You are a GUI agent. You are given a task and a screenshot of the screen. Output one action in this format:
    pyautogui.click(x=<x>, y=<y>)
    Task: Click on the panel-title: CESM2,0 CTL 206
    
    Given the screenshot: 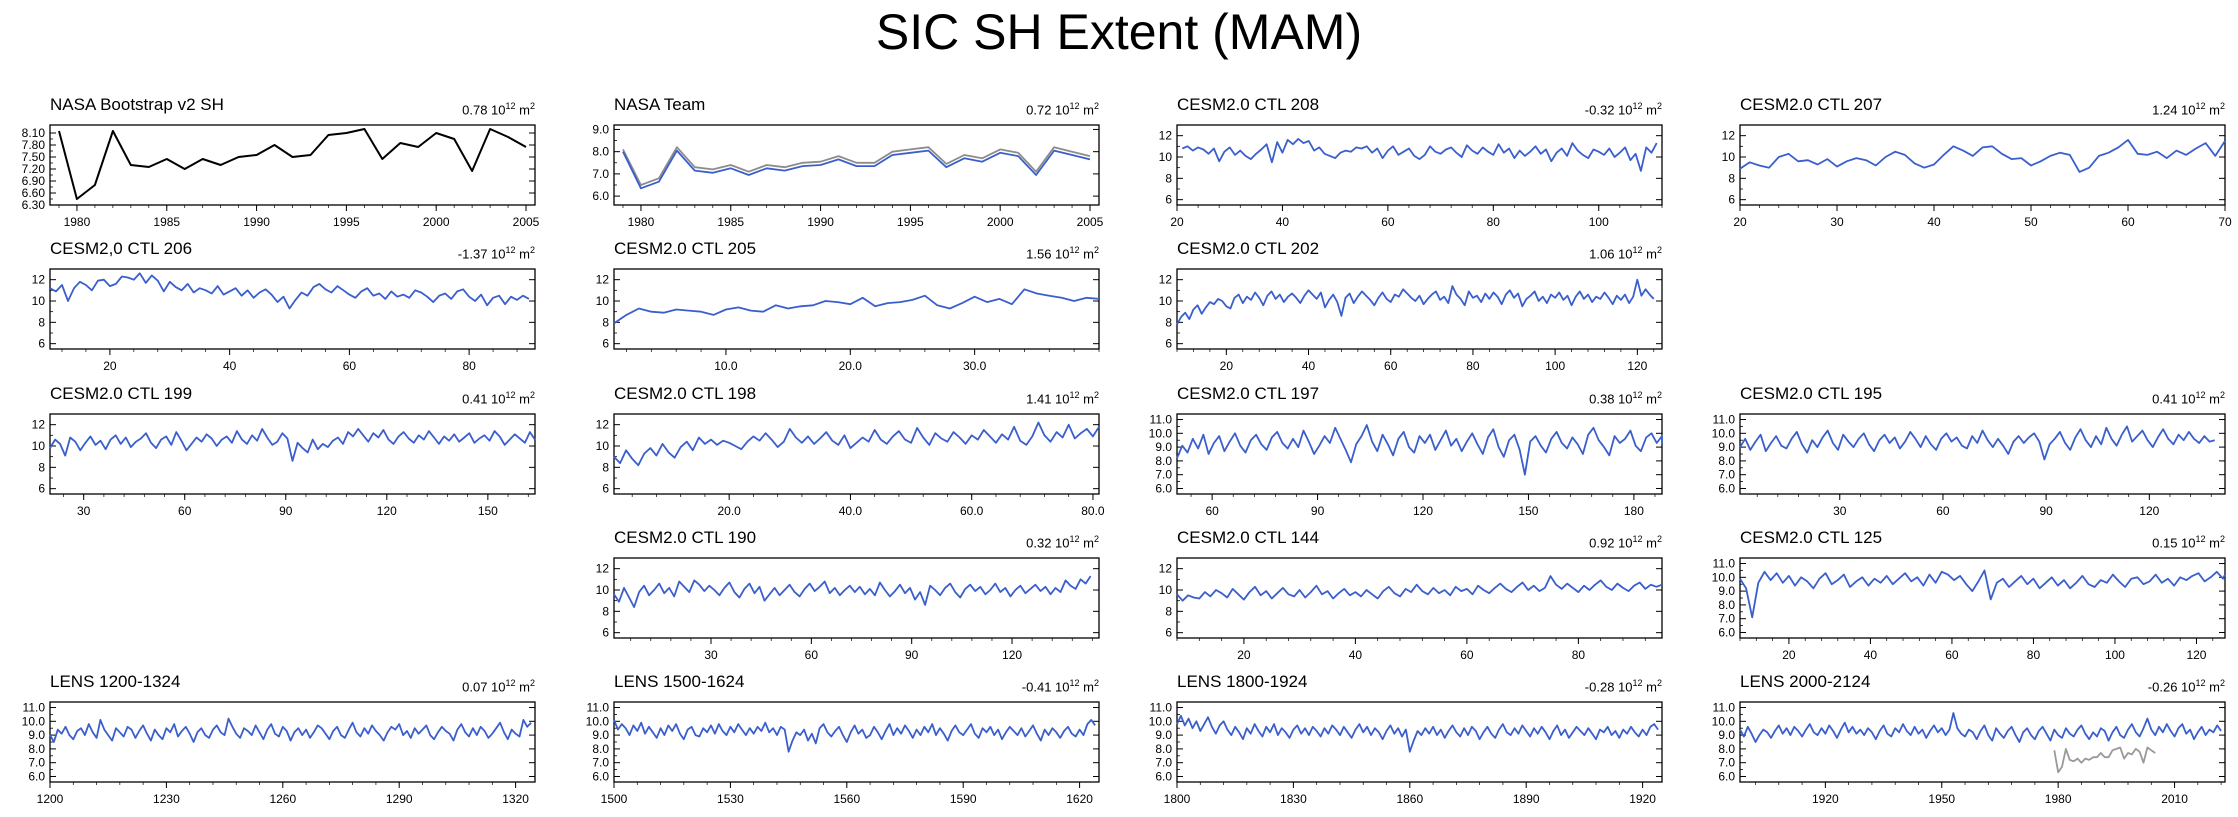 What is the action you would take?
    pyautogui.click(x=121, y=248)
    